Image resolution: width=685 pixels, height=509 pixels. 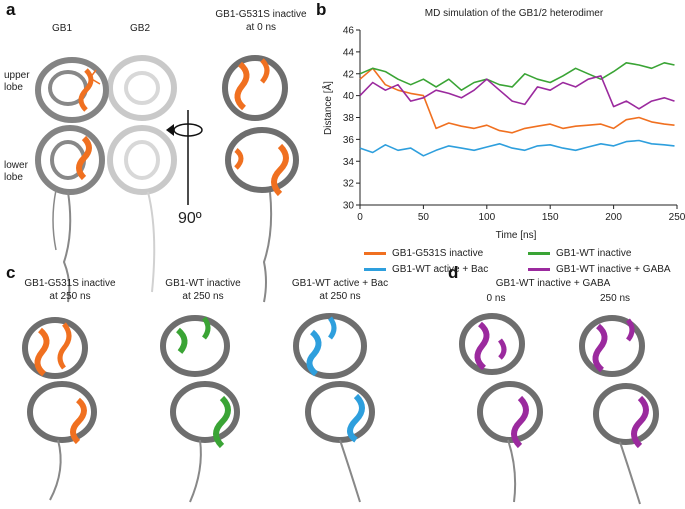 What do you see at coordinates (438, 253) in the screenshot?
I see `legend-label-g531s: GB1-G531S inactive` at bounding box center [438, 253].